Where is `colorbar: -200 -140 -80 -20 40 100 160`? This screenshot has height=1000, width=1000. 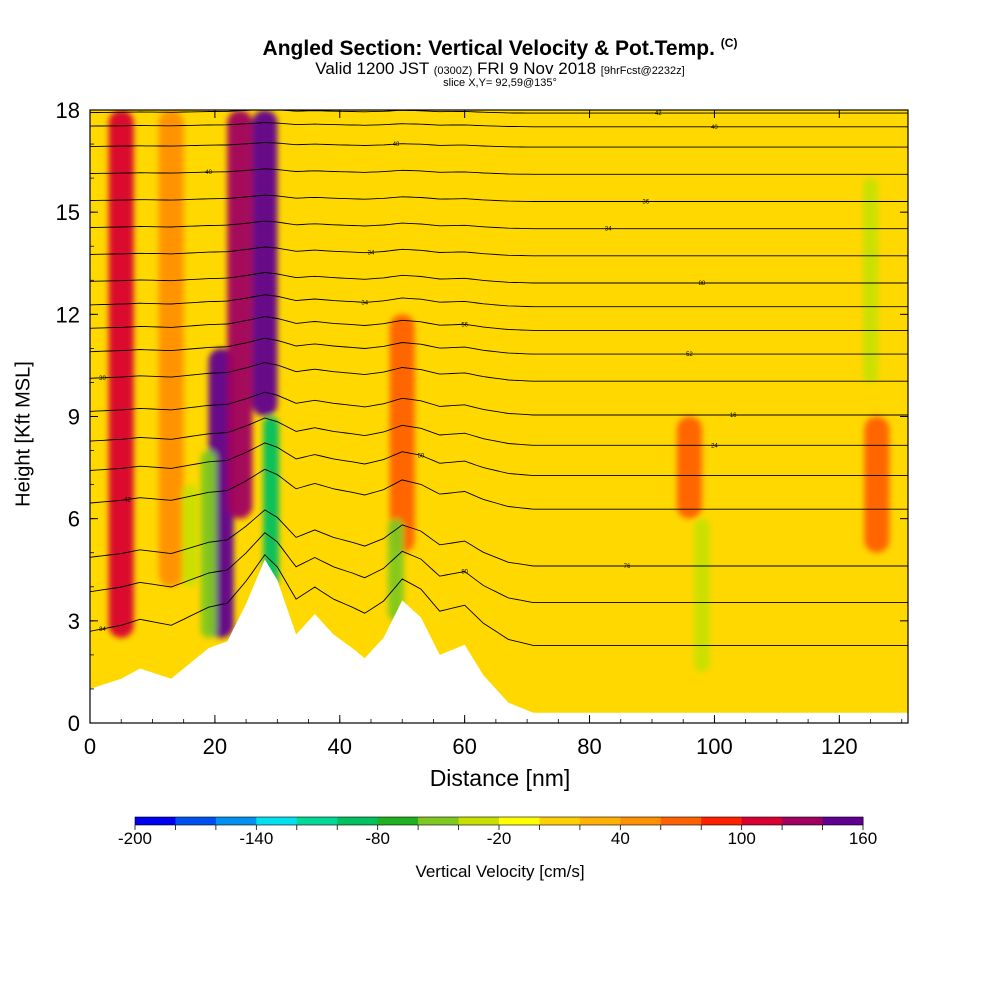 colorbar: -200 -140 -80 -20 40 100 160 is located at coordinates (497, 832).